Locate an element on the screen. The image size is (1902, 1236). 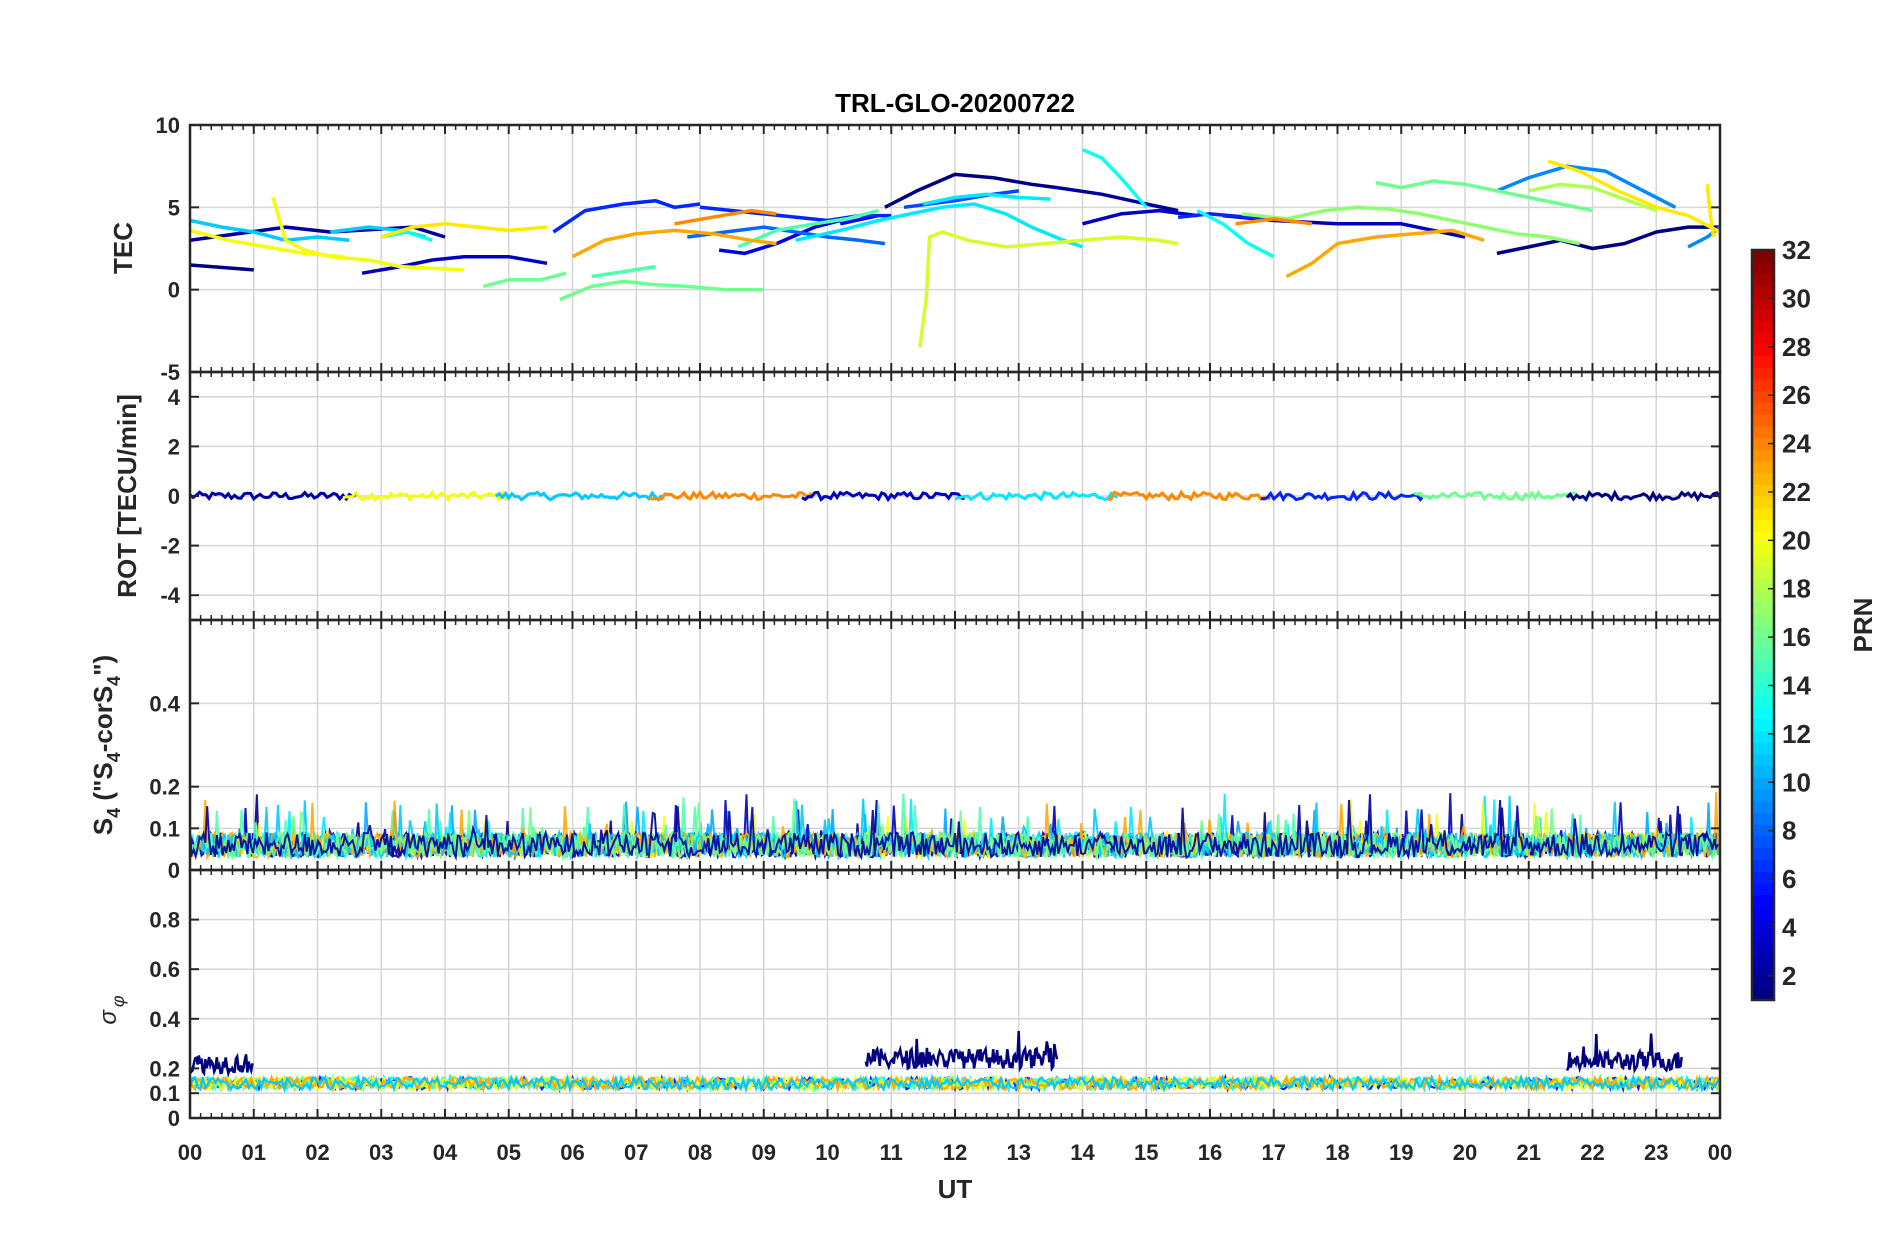
s4-line is located at coordinates (954, 828).